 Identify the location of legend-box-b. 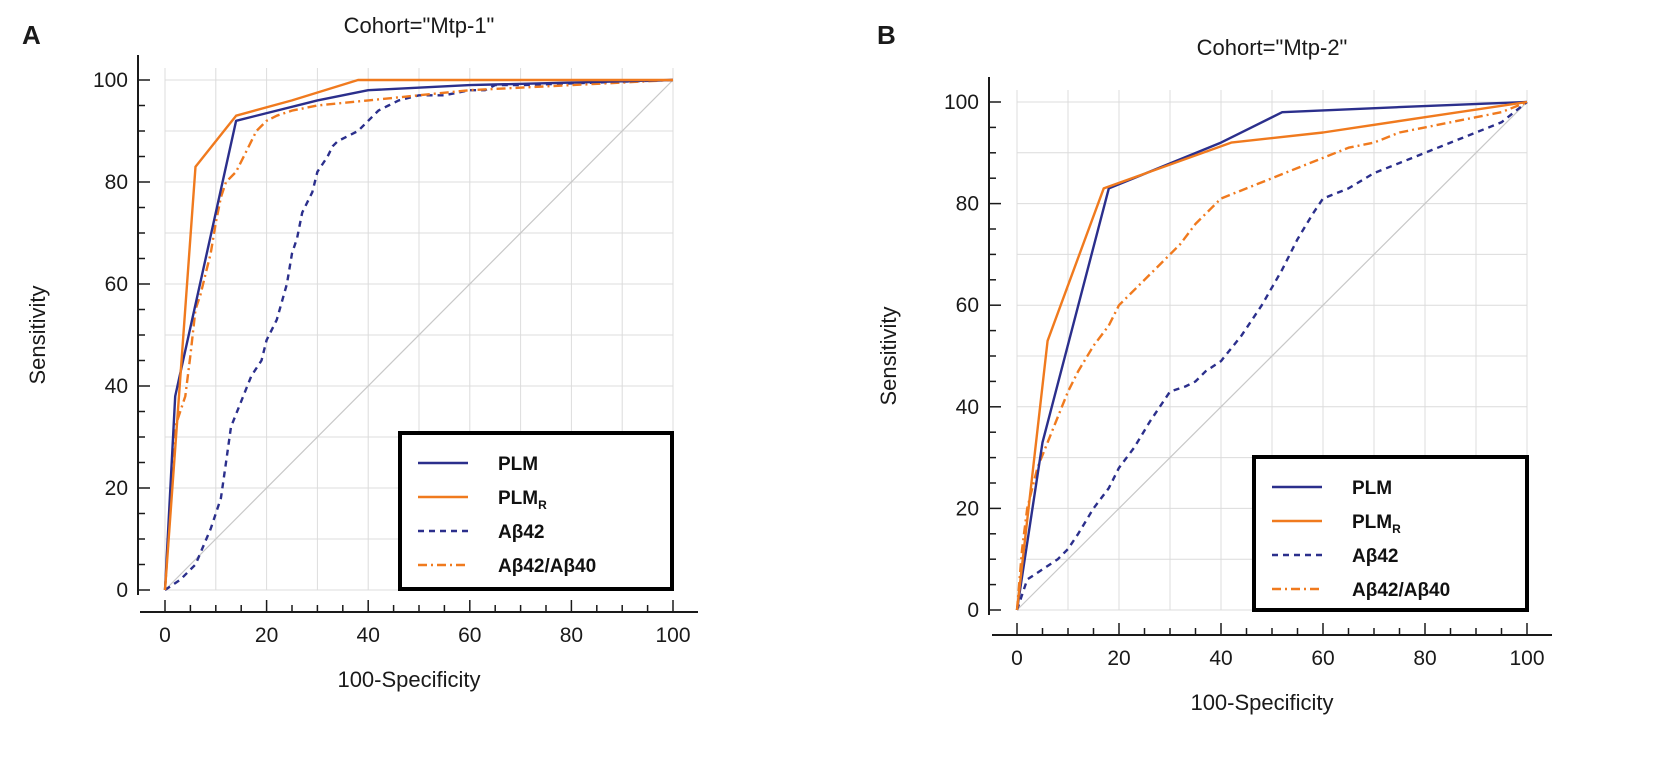
(1390, 533).